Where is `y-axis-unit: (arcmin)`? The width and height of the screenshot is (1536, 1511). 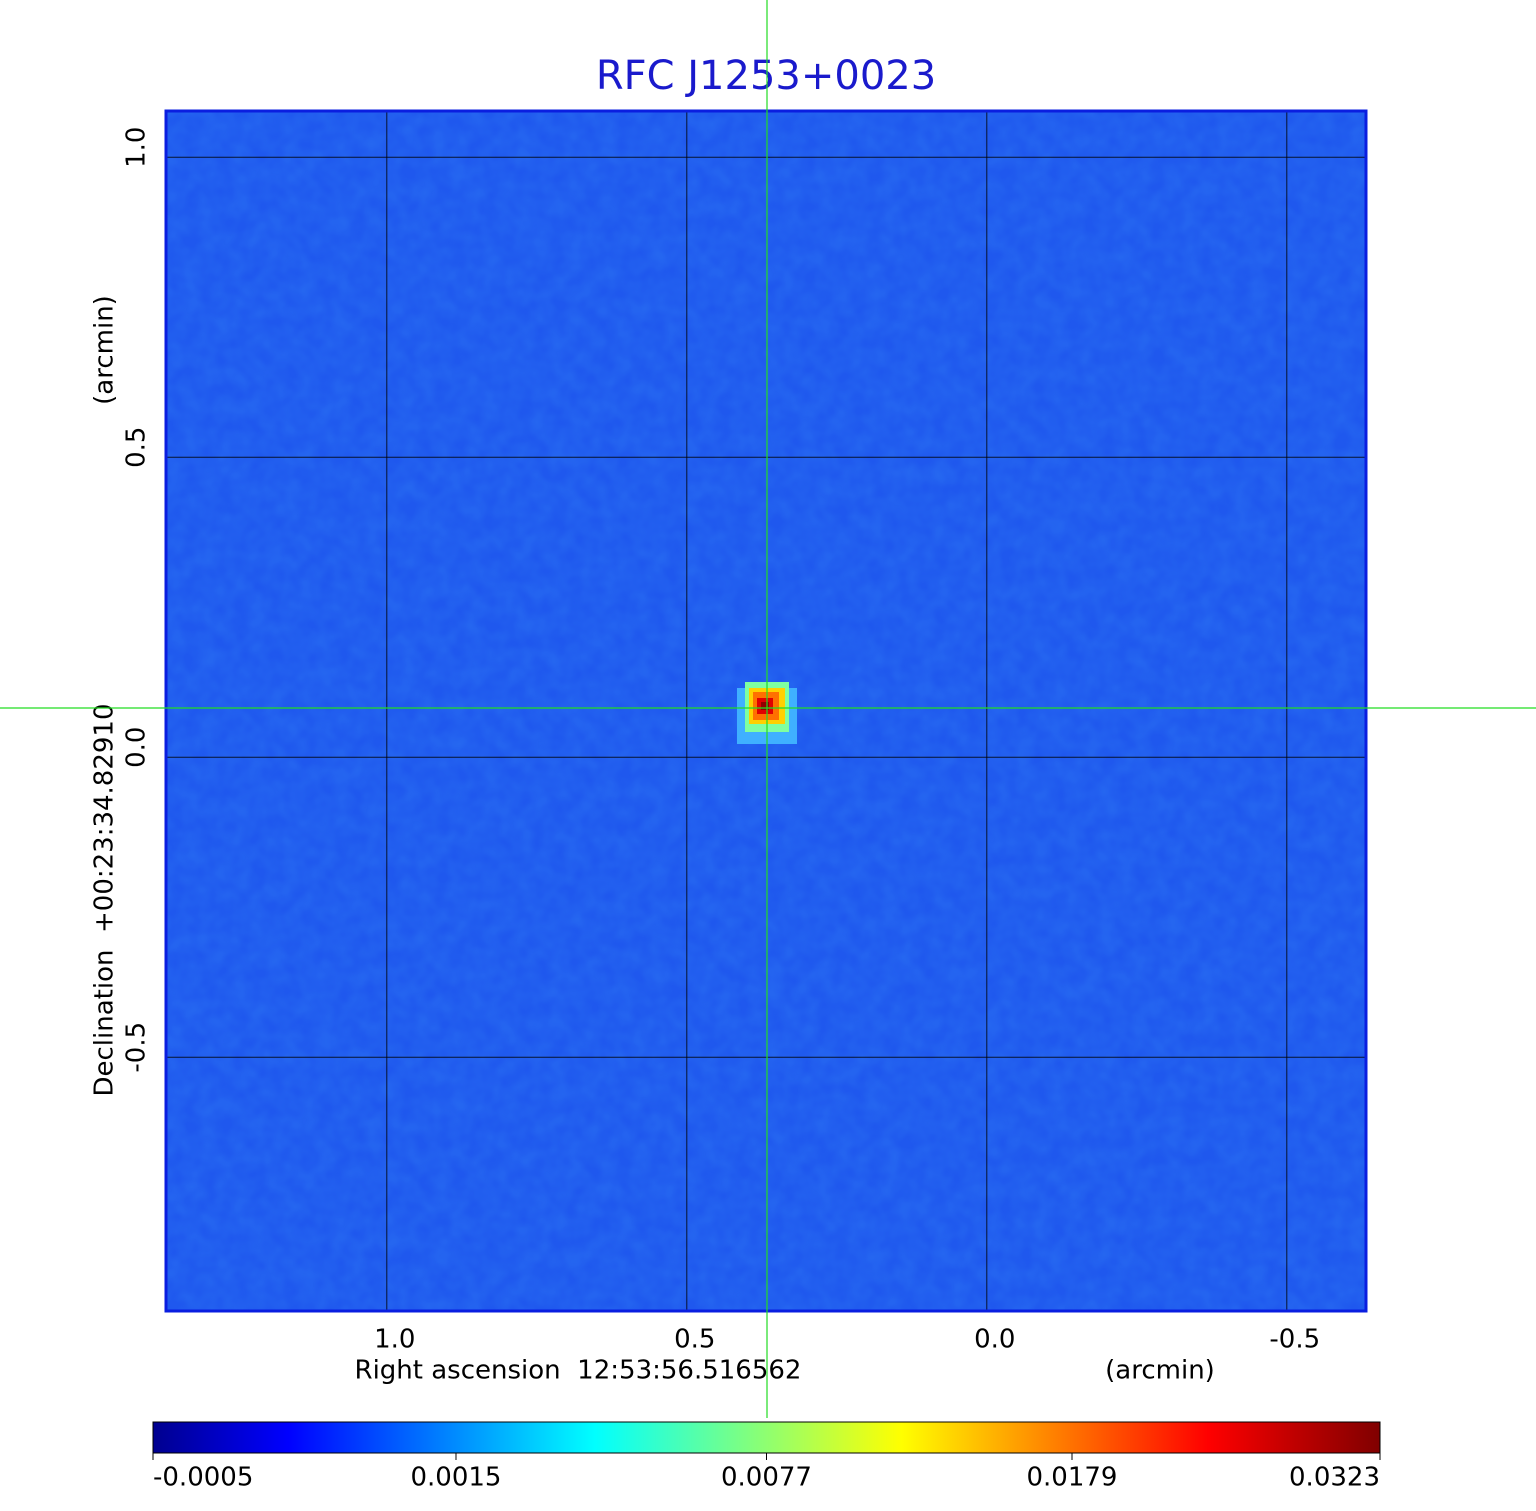
y-axis-unit: (arcmin) is located at coordinates (105, 350).